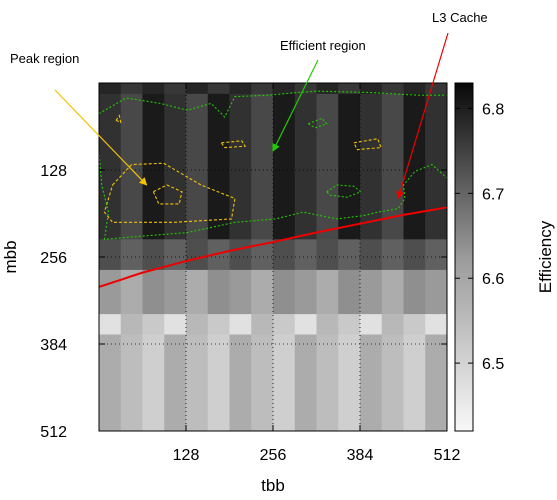 This screenshot has height=500, width=557. I want to click on colorbar-label: Efficiency, so click(545, 256).